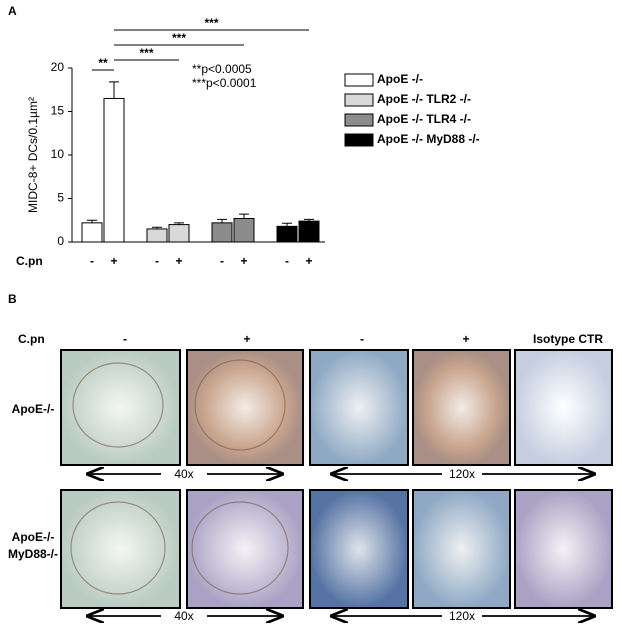 This screenshot has height=629, width=622. Describe the element at coordinates (103, 63) in the screenshot. I see `significance-label: **` at that location.